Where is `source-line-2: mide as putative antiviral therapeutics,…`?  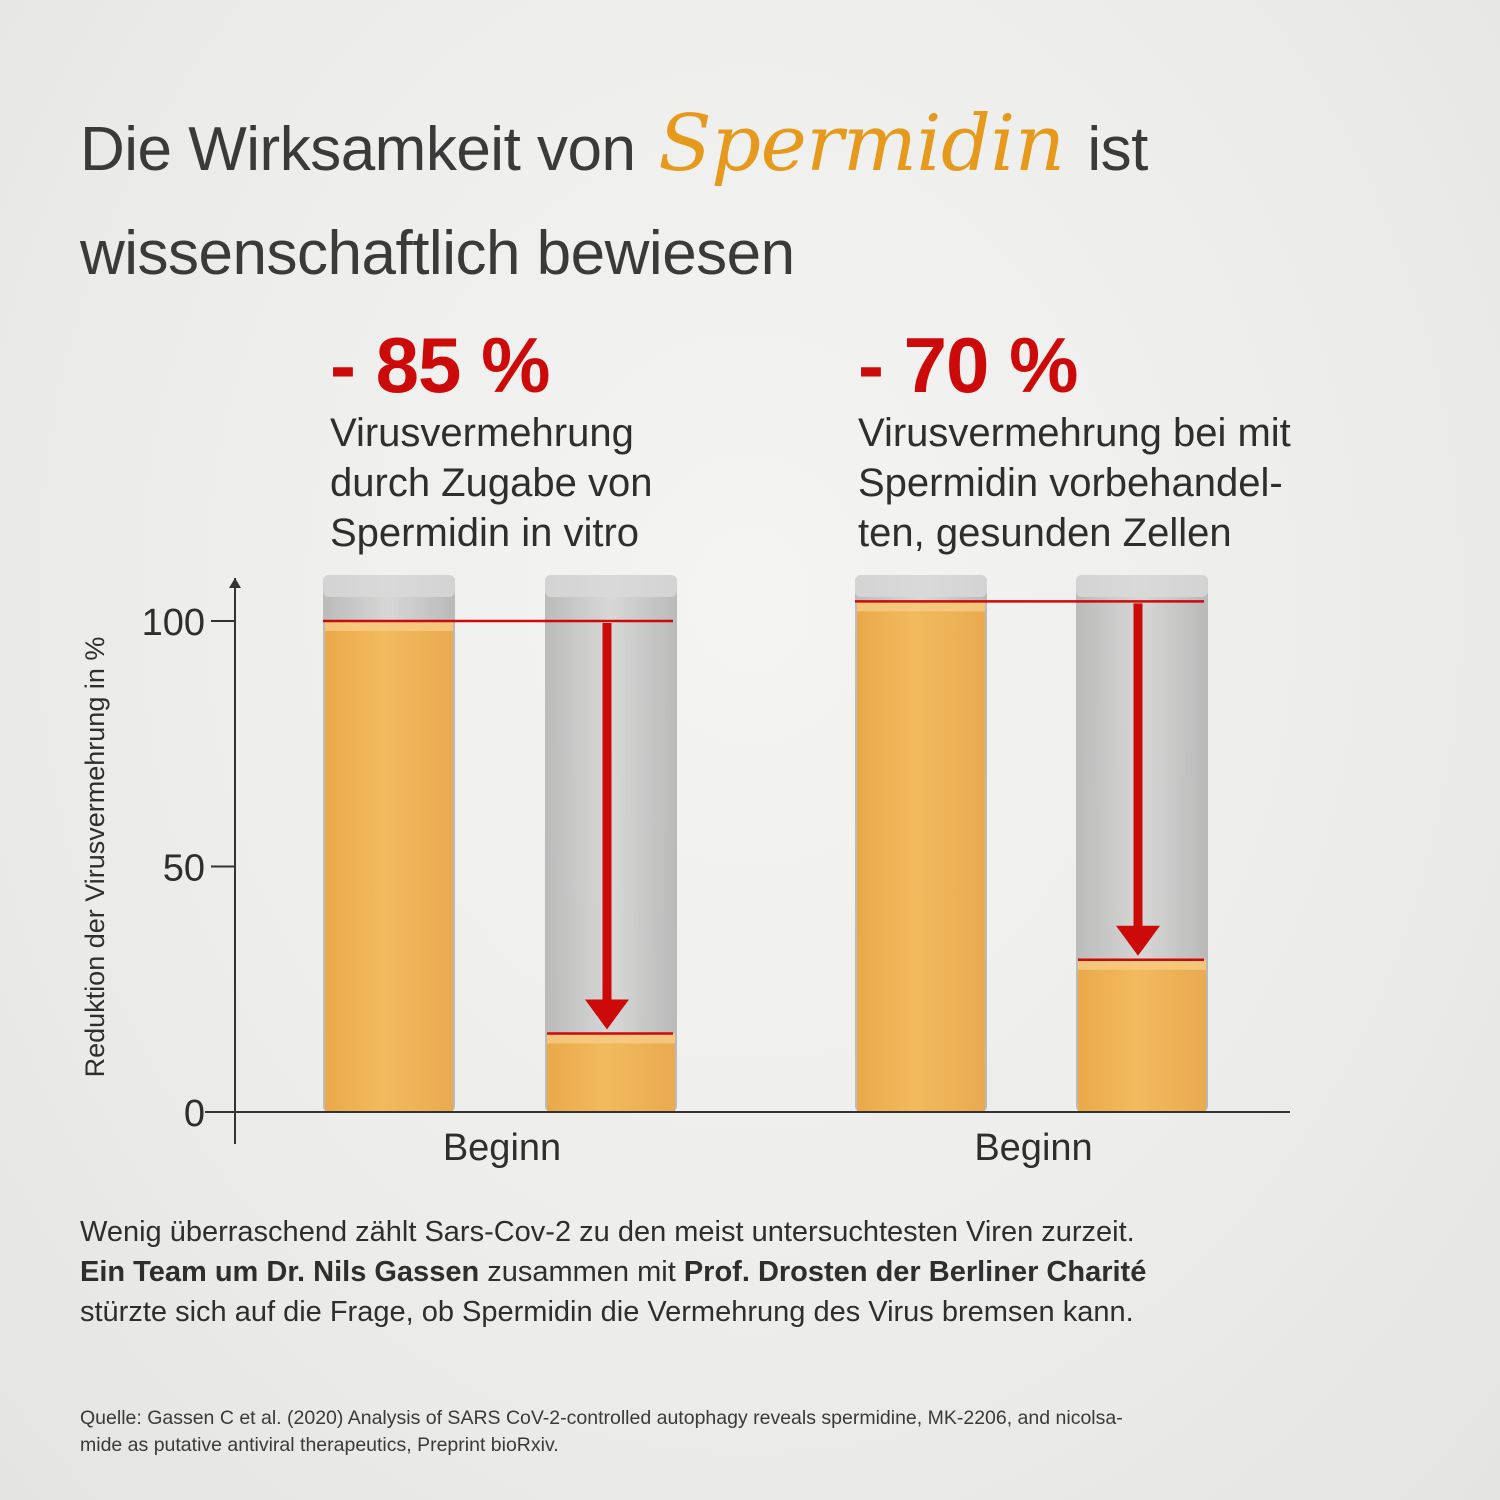
source-line-2: mide as putative antiviral therapeutics,… is located at coordinates (319, 1445).